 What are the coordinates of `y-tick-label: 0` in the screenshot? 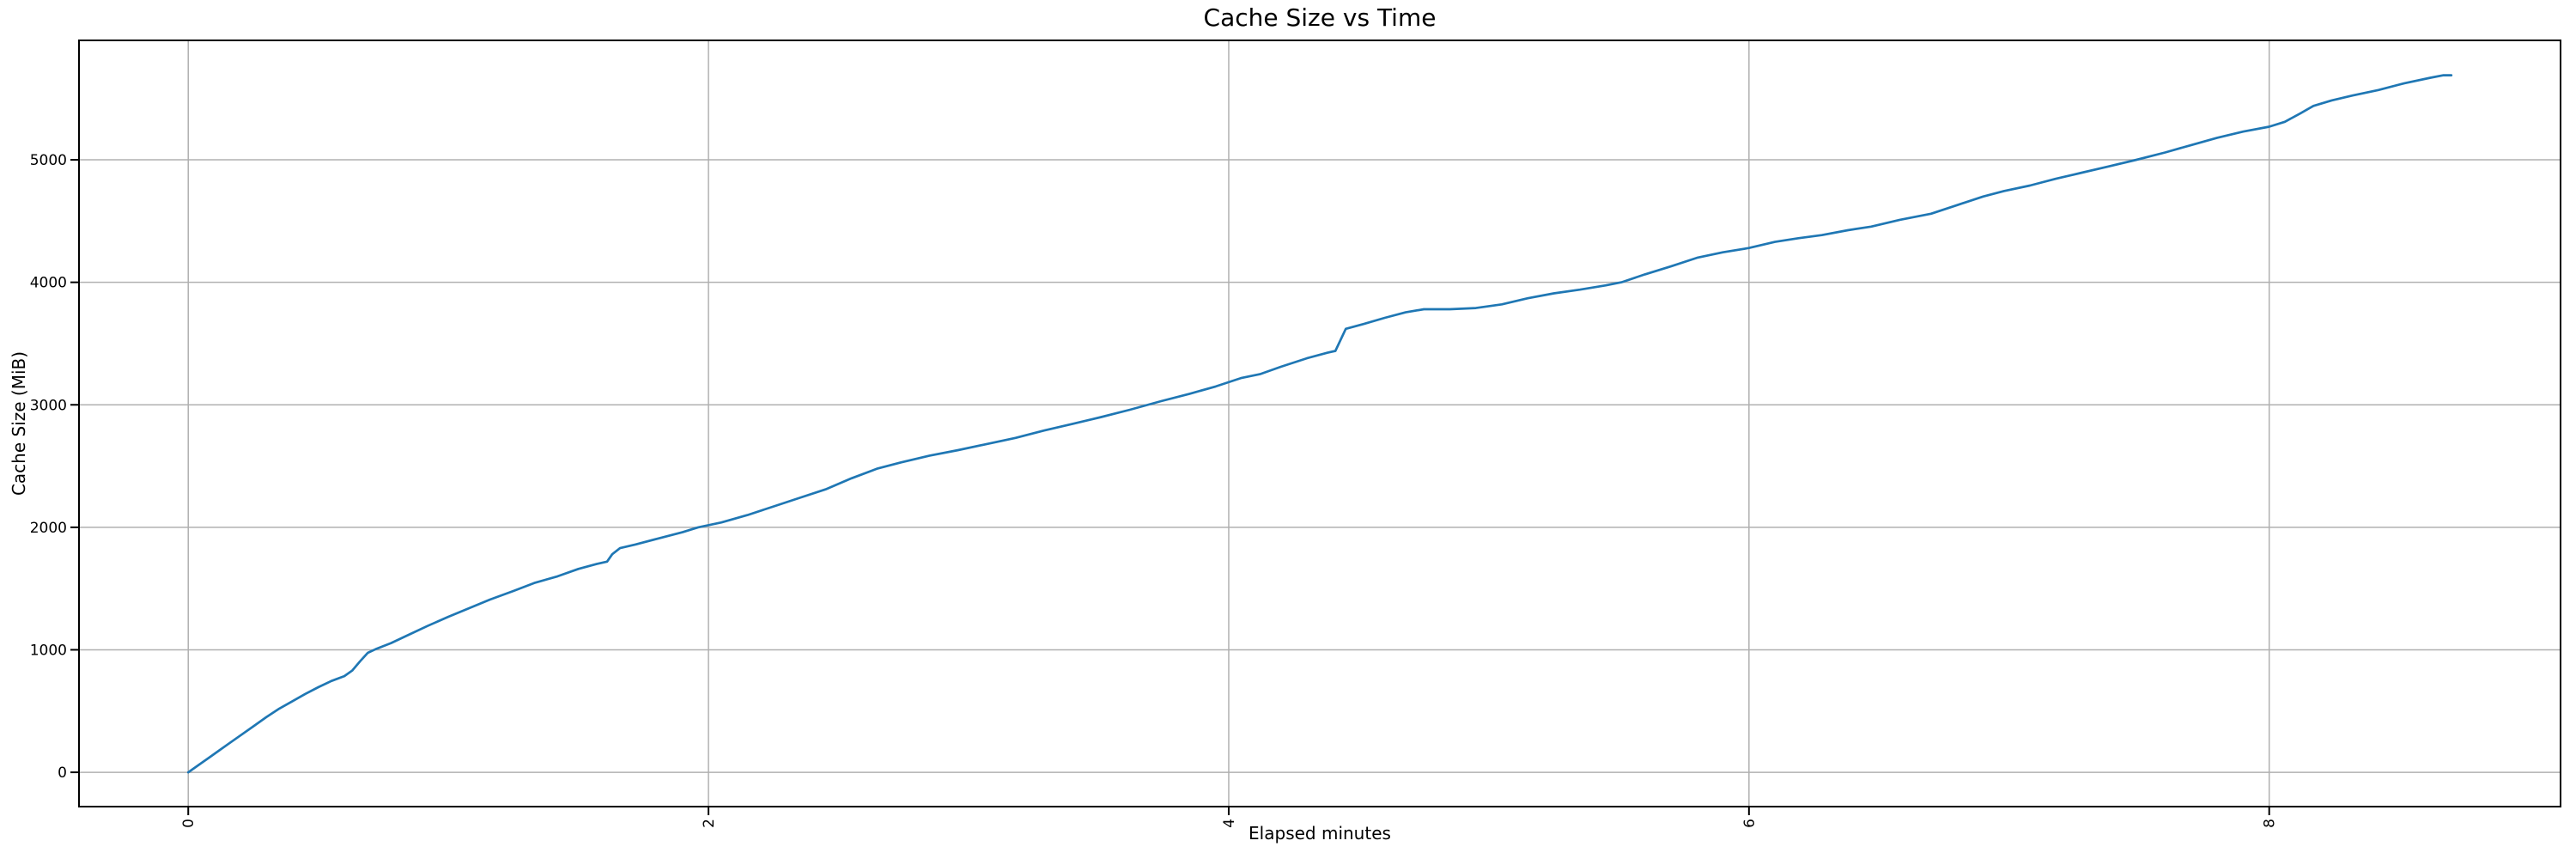 It's located at (62, 773).